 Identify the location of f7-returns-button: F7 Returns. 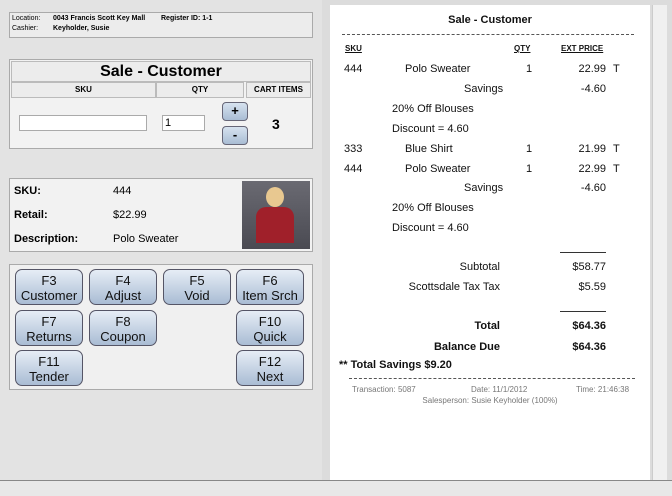
(49, 328).